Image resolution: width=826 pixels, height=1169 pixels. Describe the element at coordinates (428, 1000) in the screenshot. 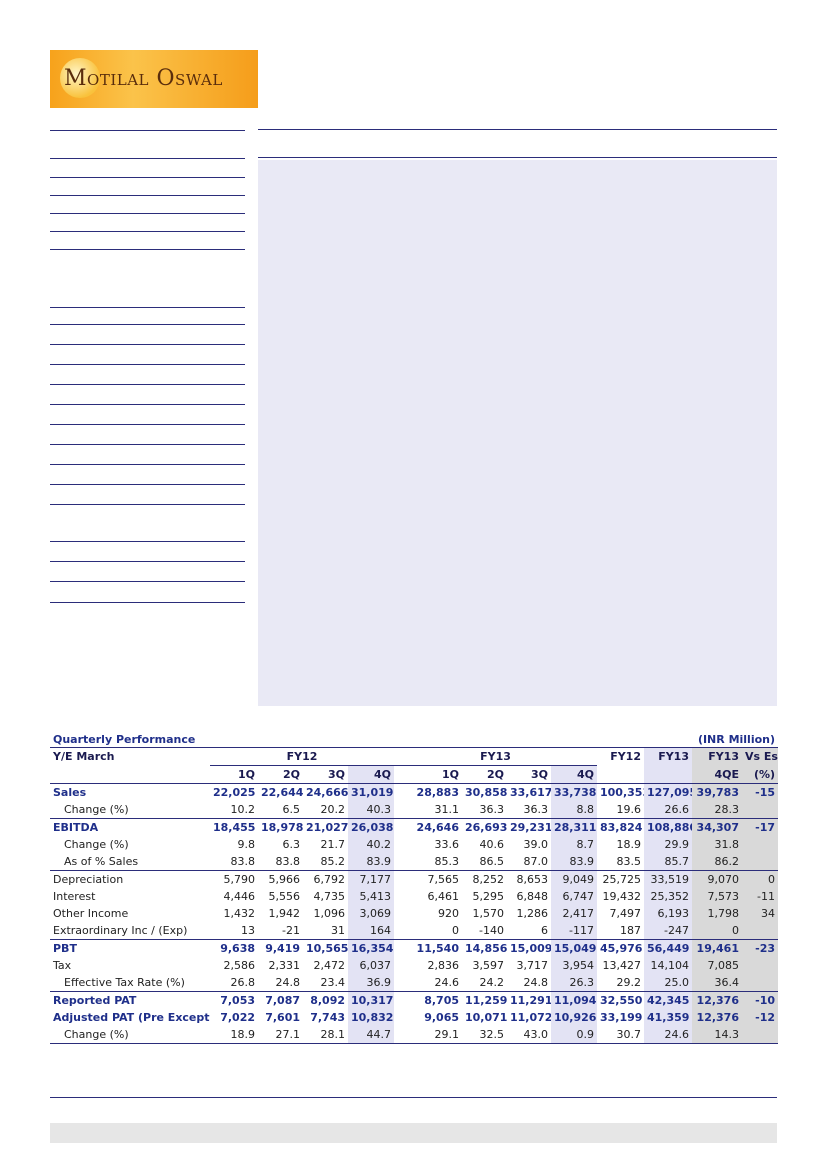

I see `cell: 8,705` at that location.